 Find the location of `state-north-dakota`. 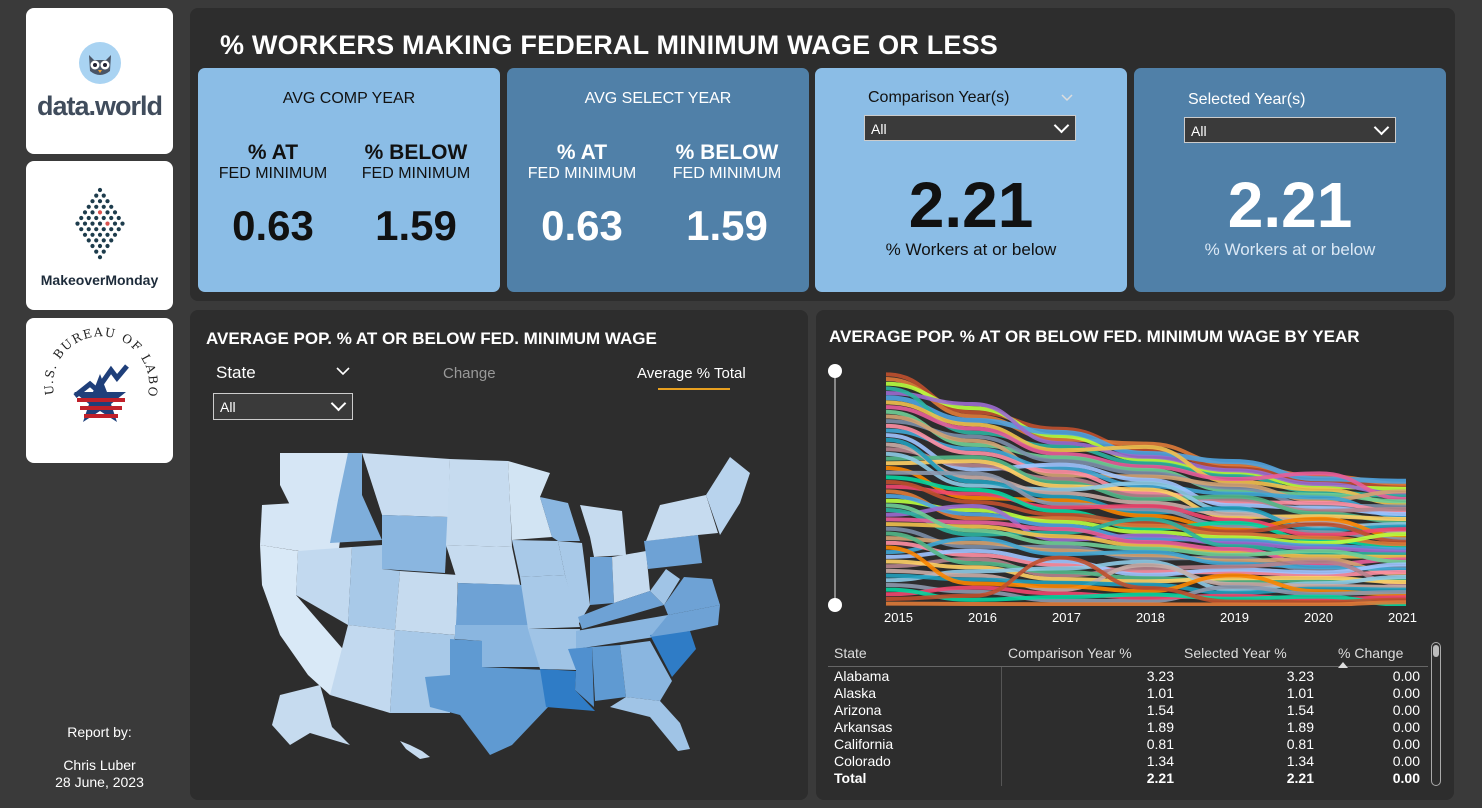

state-north-dakota is located at coordinates (479, 481).